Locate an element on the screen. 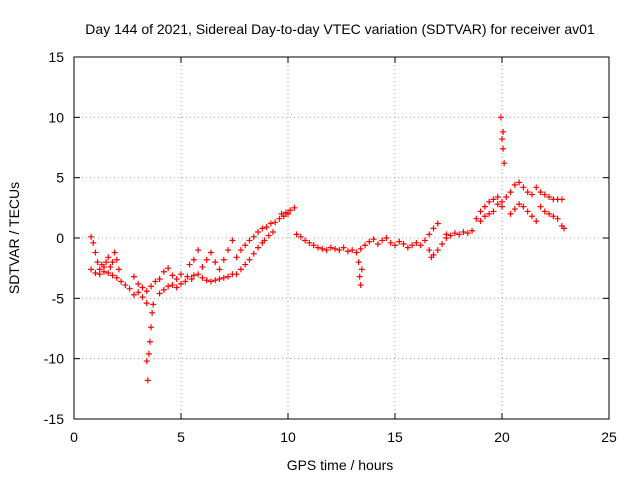 The width and height of the screenshot is (640, 485). y-tick-label: -10 is located at coordinates (54, 359).